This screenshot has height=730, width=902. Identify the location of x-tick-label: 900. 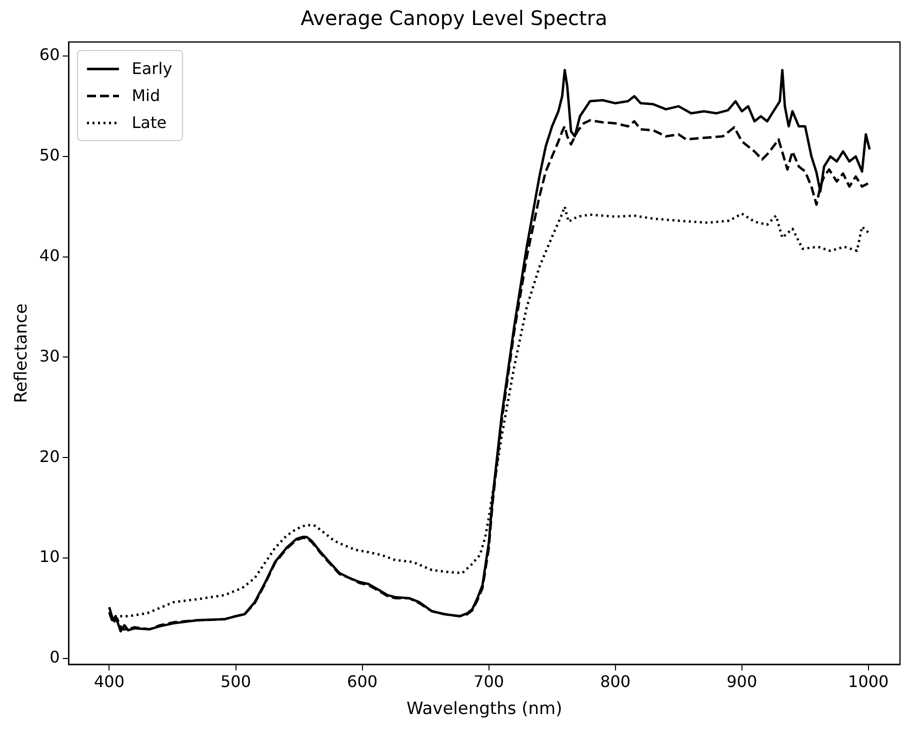
(742, 682).